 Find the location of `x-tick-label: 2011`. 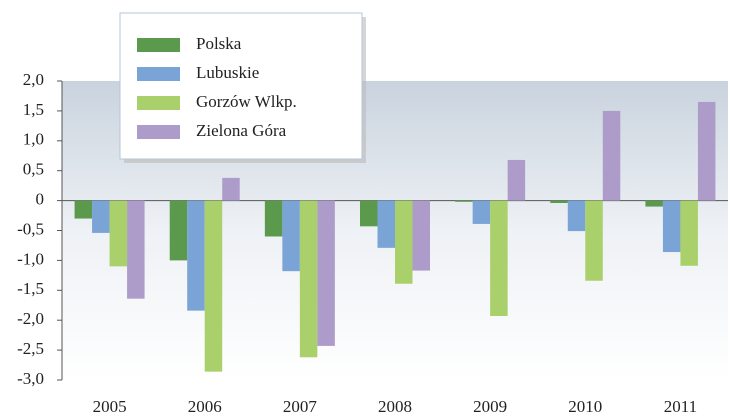

x-tick-label: 2011 is located at coordinates (680, 406).